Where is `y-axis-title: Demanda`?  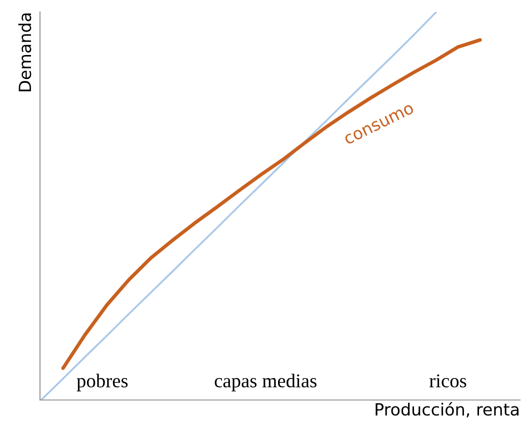
y-axis-title: Demanda is located at coordinates (25, 53).